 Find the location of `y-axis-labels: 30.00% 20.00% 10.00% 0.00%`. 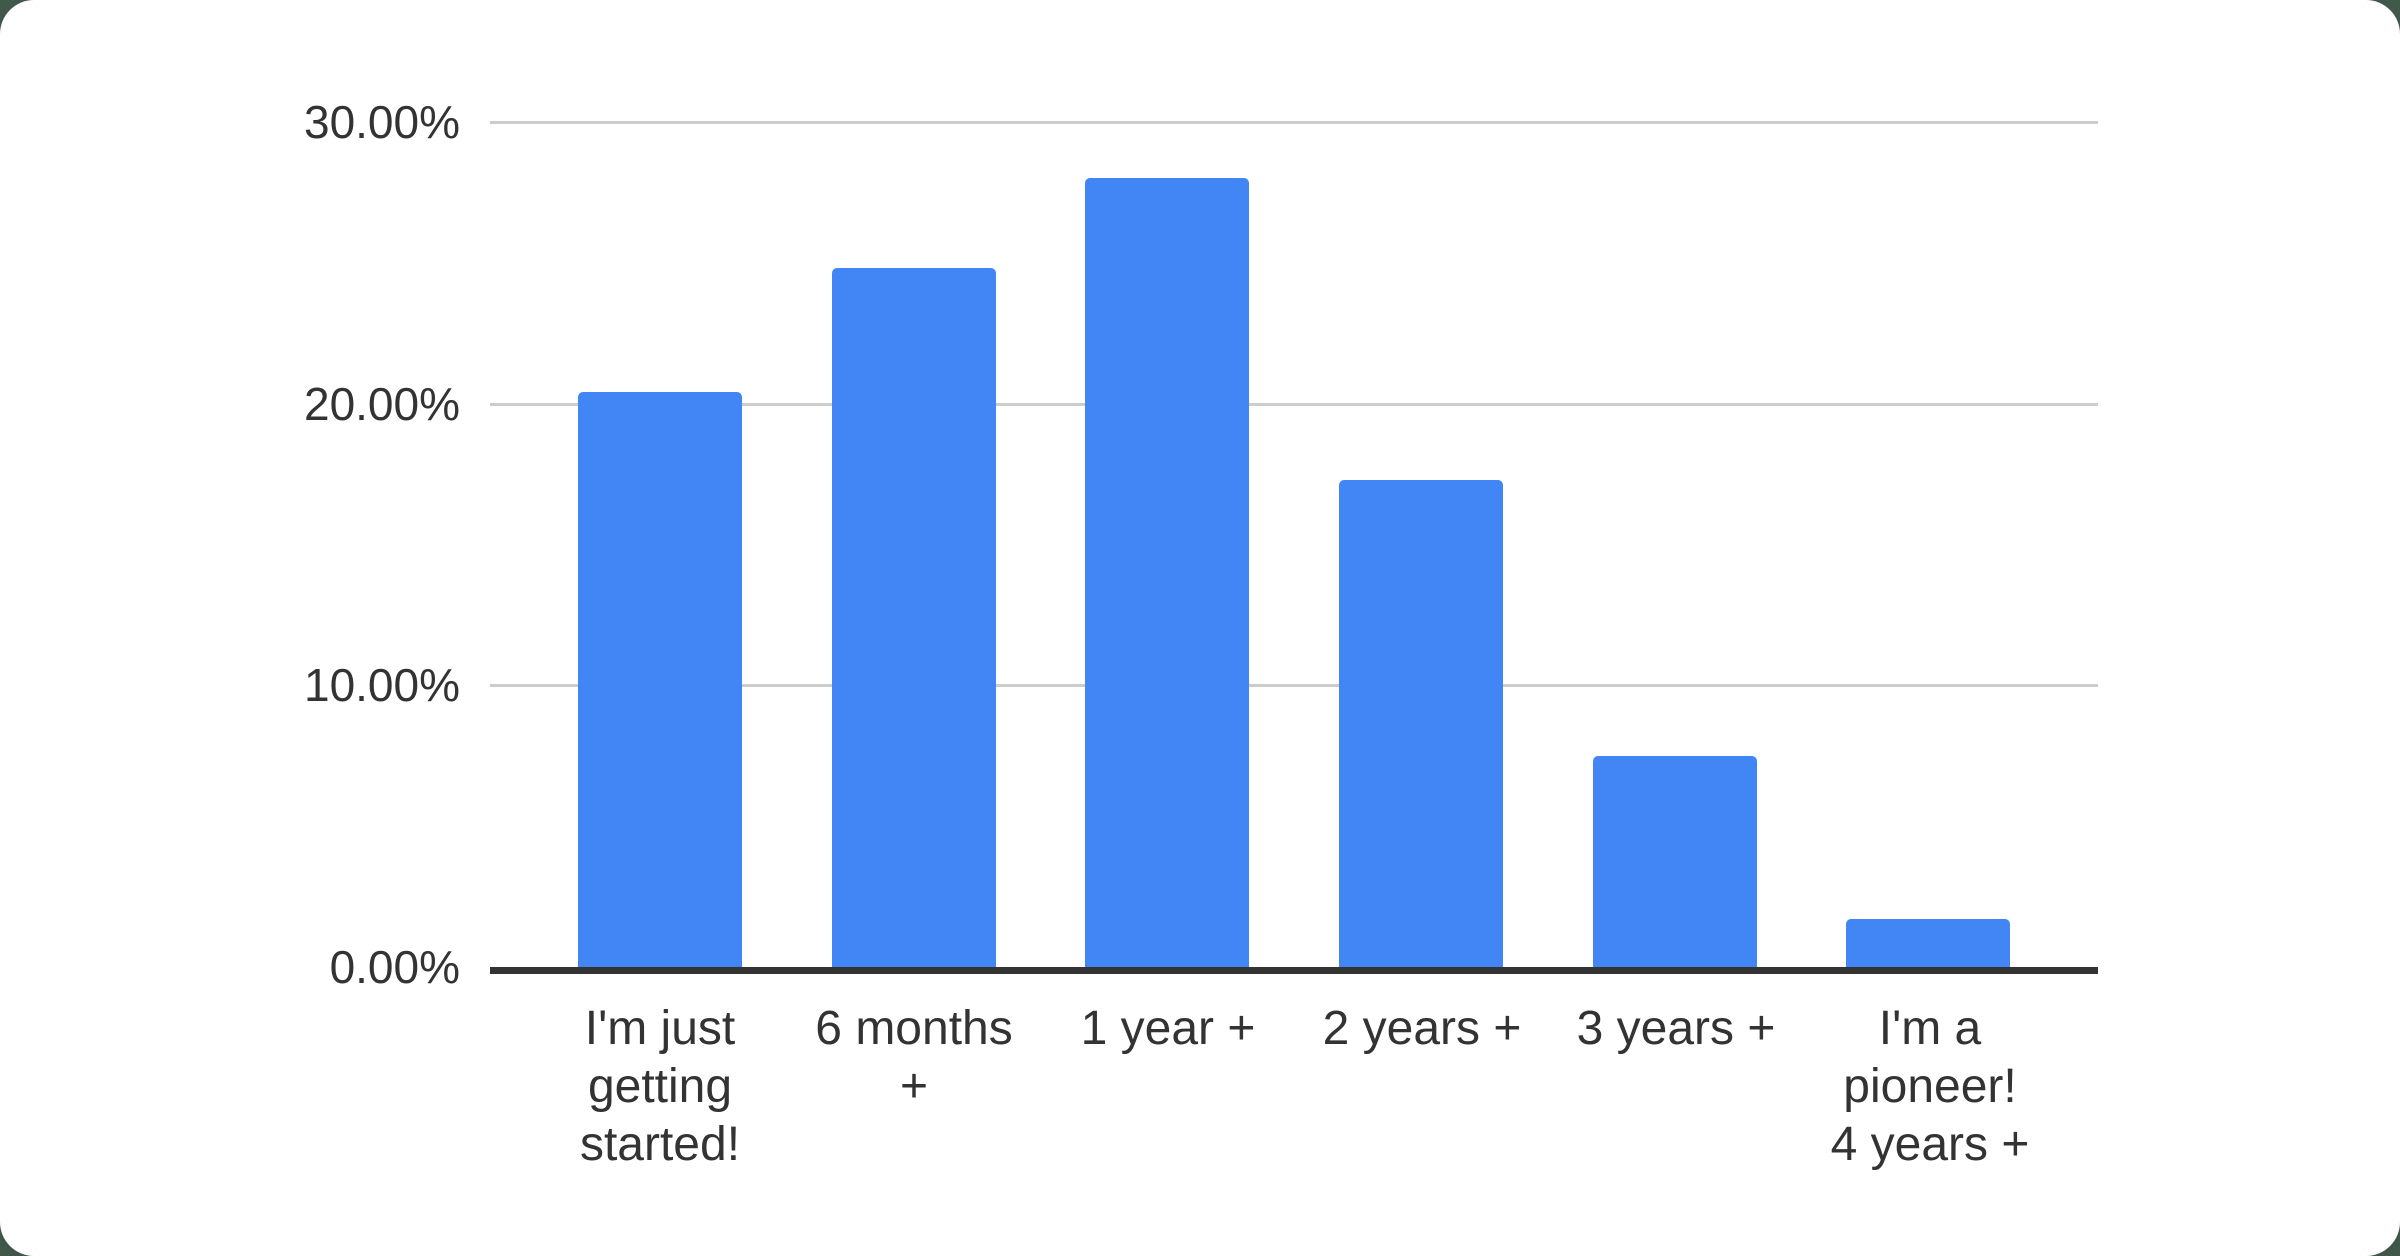

y-axis-labels: 30.00% 20.00% 10.00% 0.00% is located at coordinates (230, 544).